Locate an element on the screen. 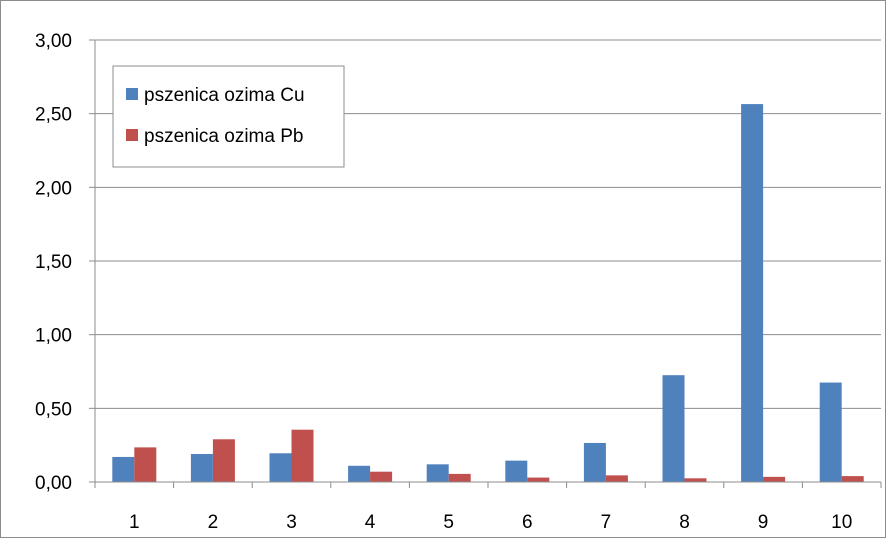 The image size is (886, 539). y-tick-label: 3,00 is located at coordinates (53, 41).